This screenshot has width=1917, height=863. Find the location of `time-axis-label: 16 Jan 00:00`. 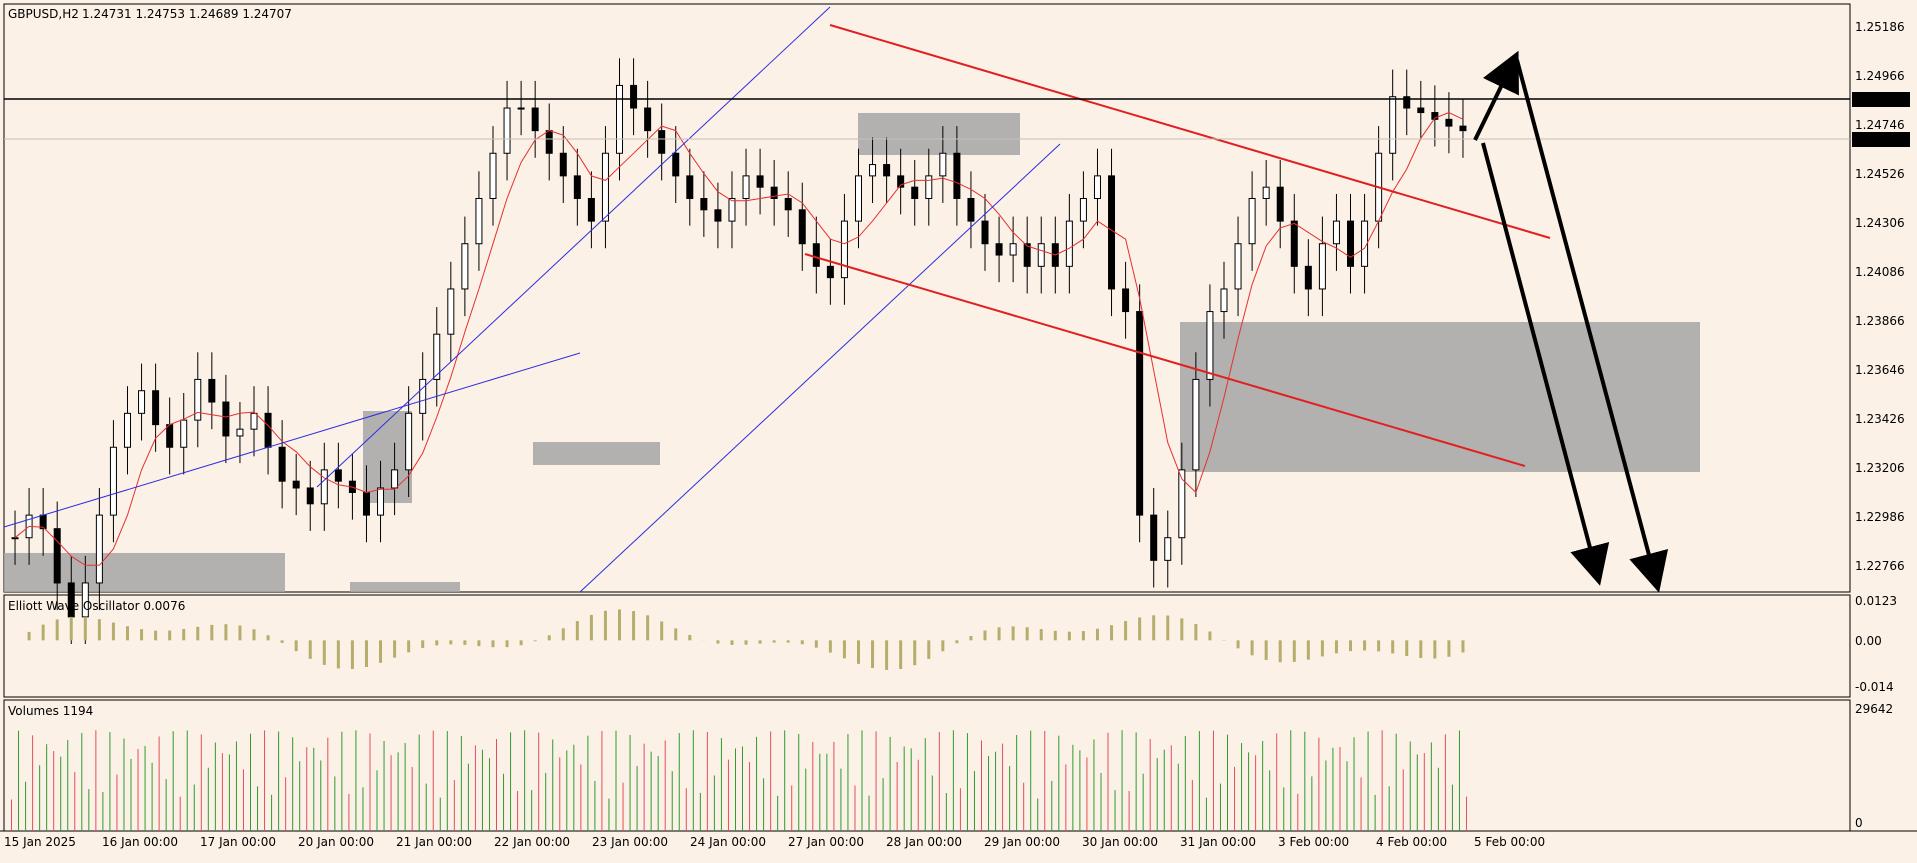

time-axis-label: 16 Jan 00:00 is located at coordinates (140, 842).